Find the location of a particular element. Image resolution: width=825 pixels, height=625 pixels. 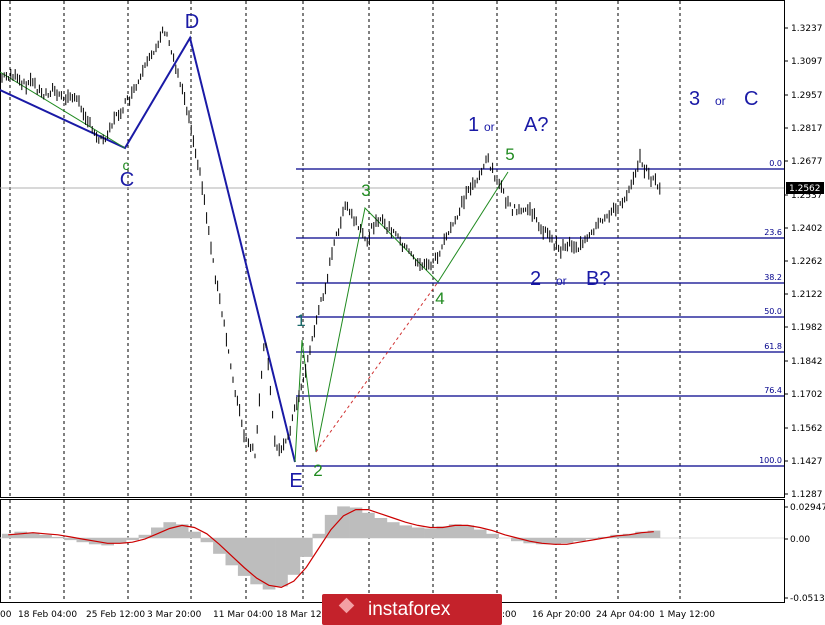

scenario-label-3-or-c: 3 or C is located at coordinates (723, 99).